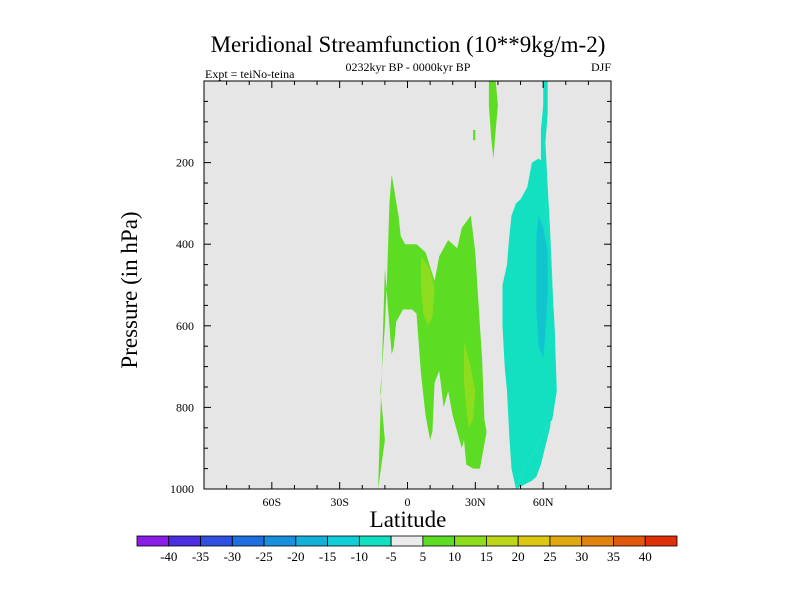 This screenshot has width=800, height=600. Describe the element at coordinates (250, 74) in the screenshot. I see `experiment-label: Expt = teiNo-teina` at that location.